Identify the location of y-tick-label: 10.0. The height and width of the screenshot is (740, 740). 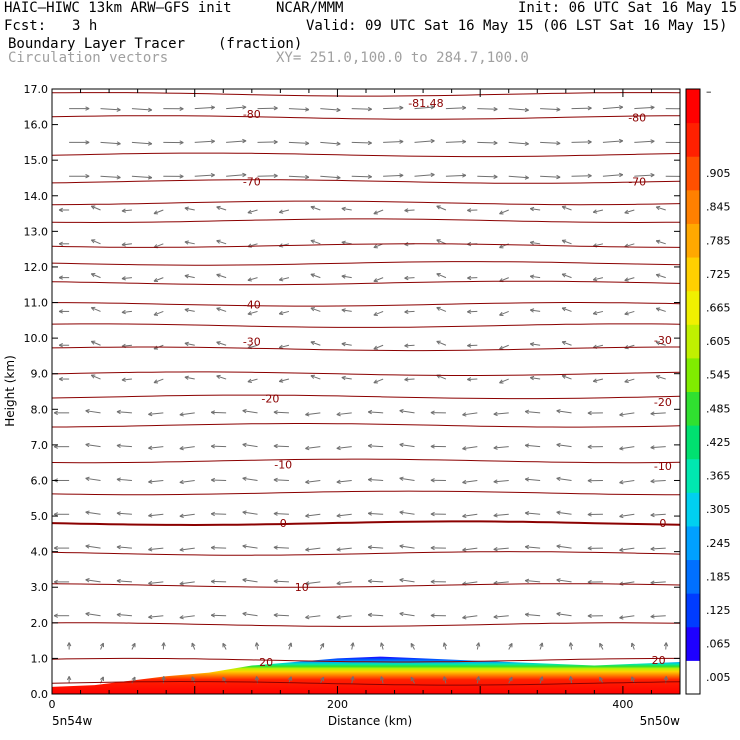
(36, 338).